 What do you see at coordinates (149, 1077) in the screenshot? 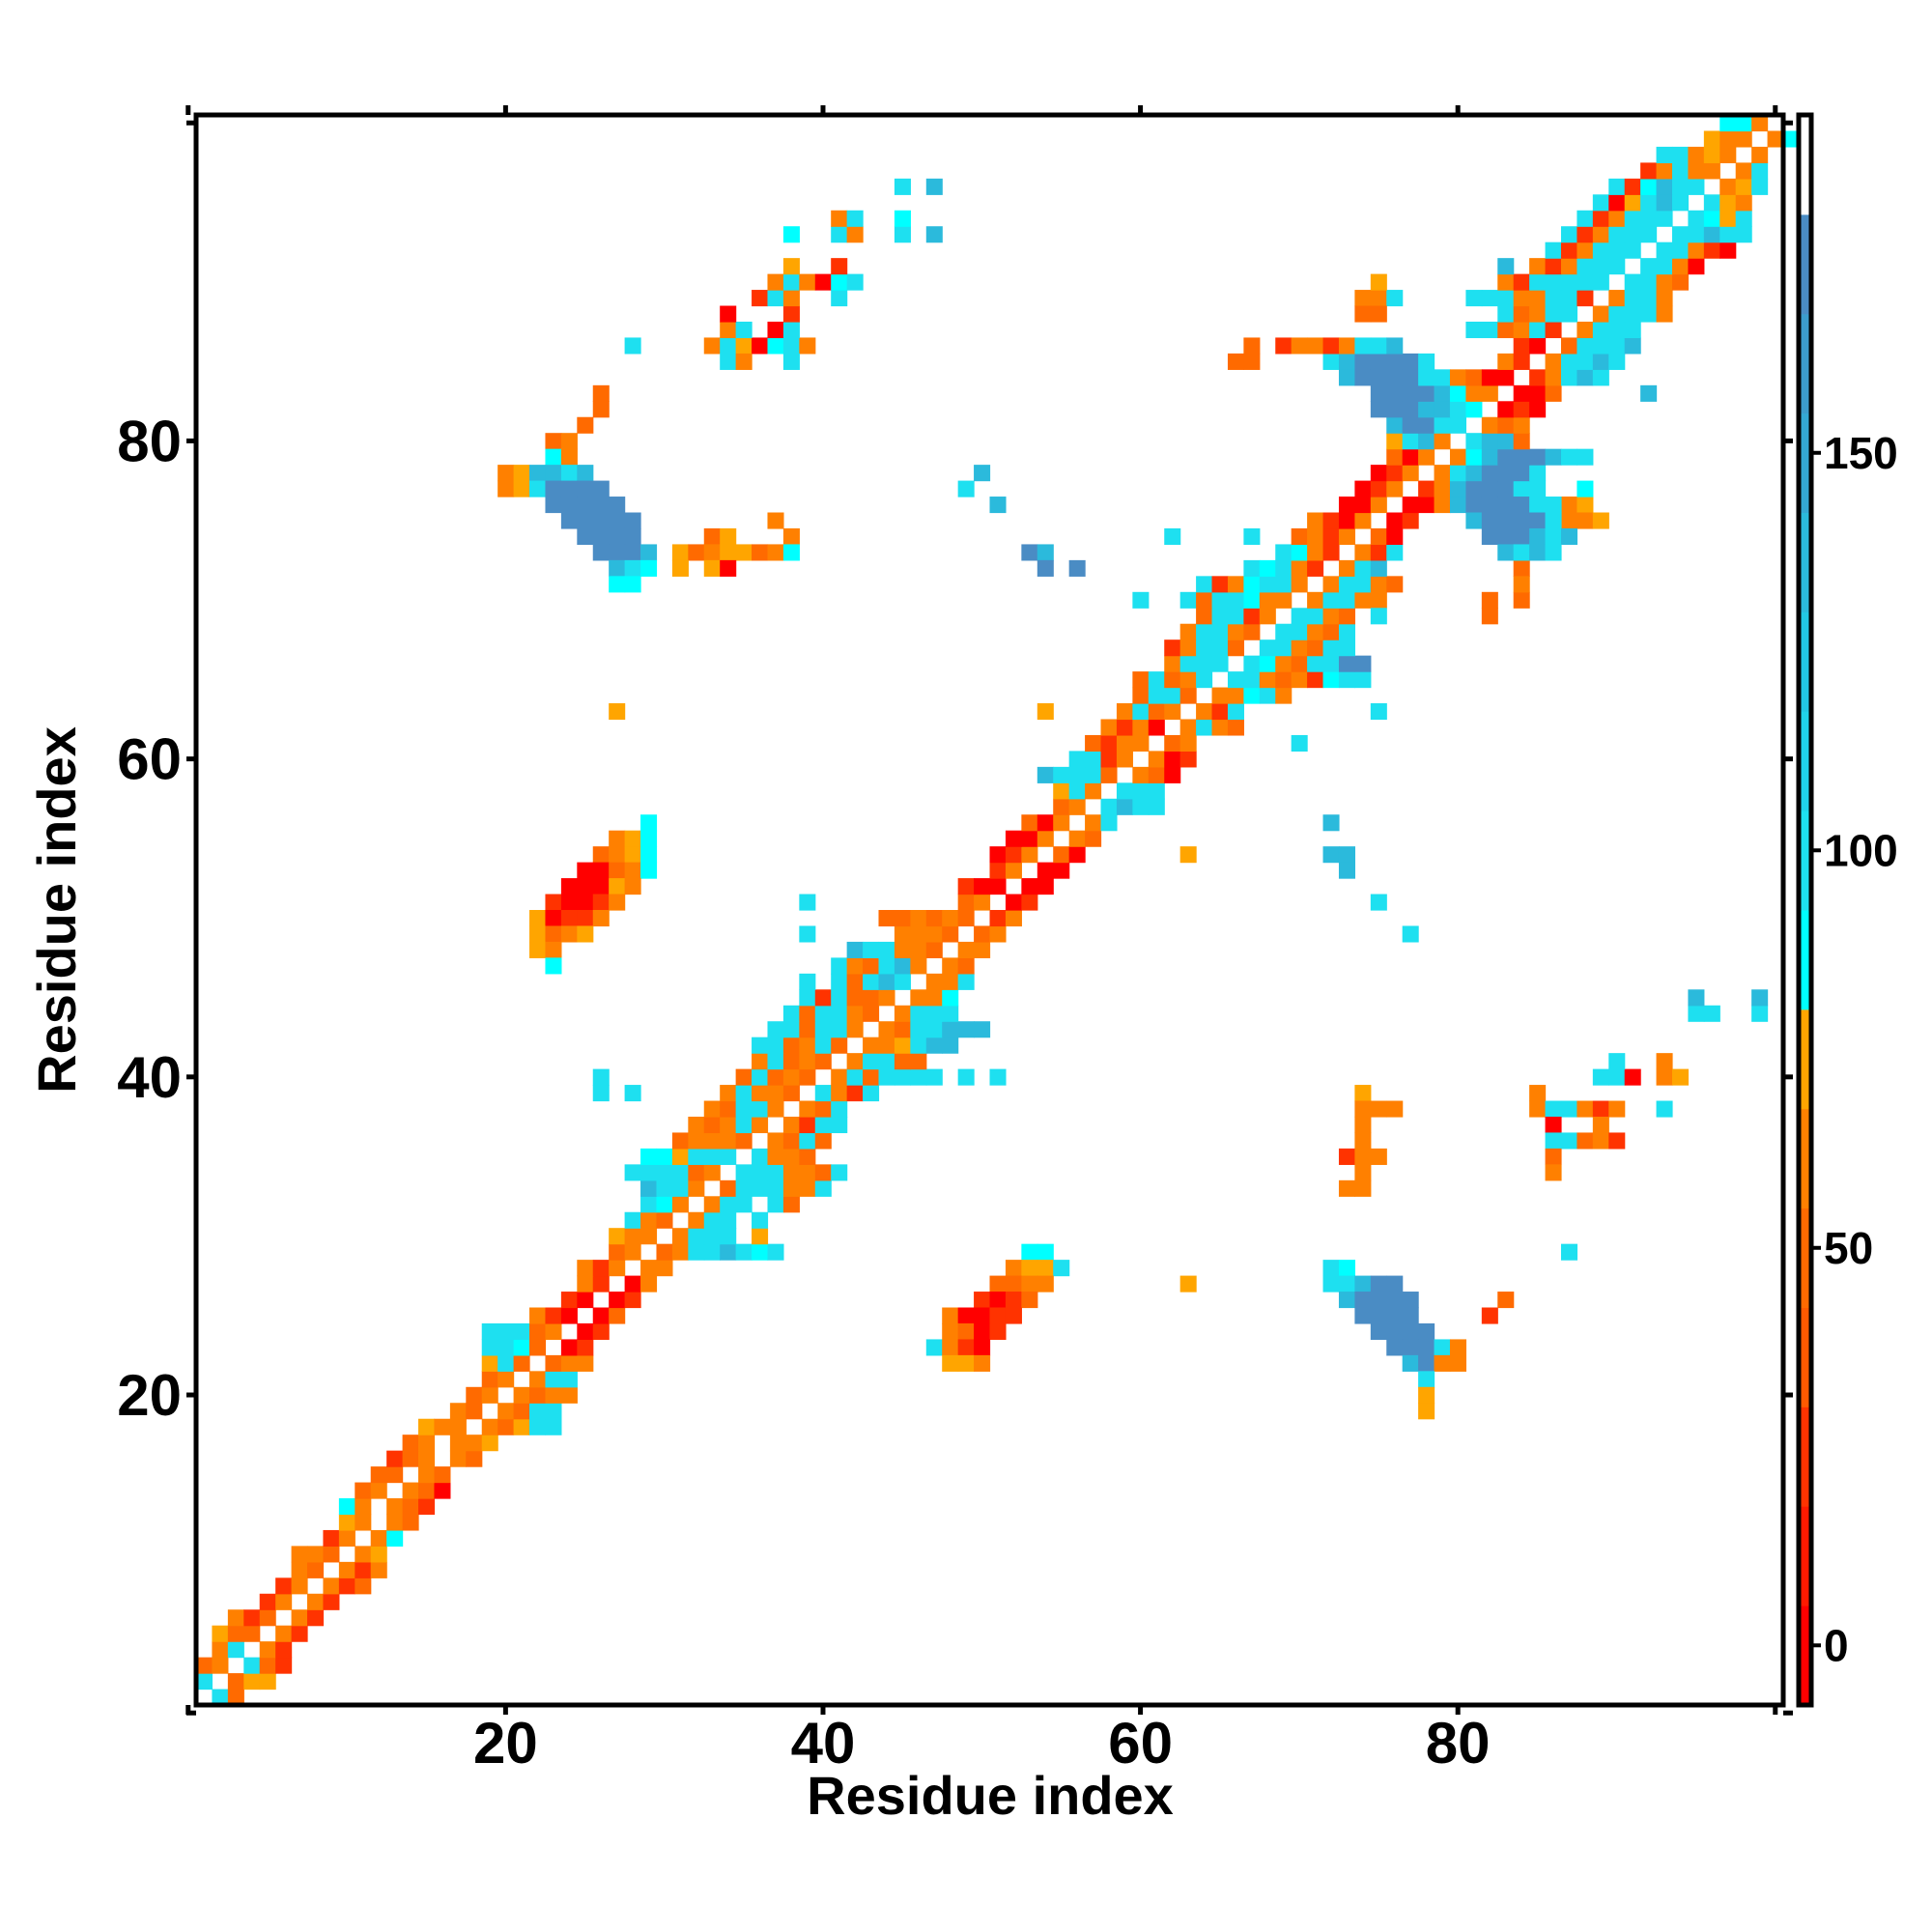
I see `y-tick-label: 40` at bounding box center [149, 1077].